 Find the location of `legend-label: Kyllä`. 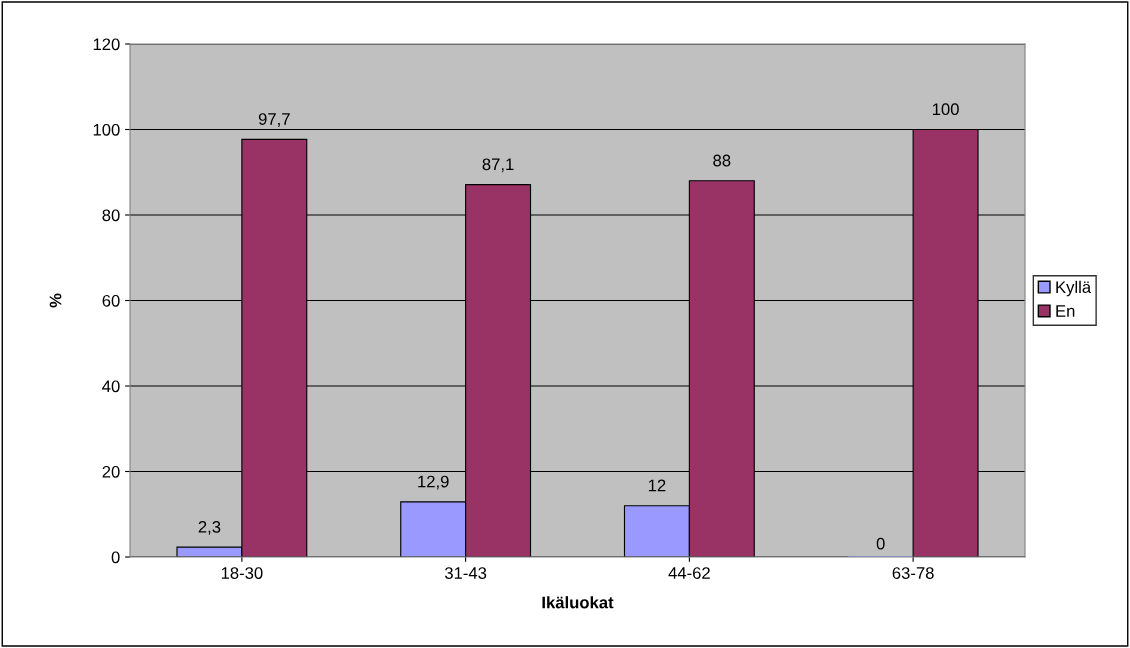

legend-label: Kyllä is located at coordinates (1074, 288).